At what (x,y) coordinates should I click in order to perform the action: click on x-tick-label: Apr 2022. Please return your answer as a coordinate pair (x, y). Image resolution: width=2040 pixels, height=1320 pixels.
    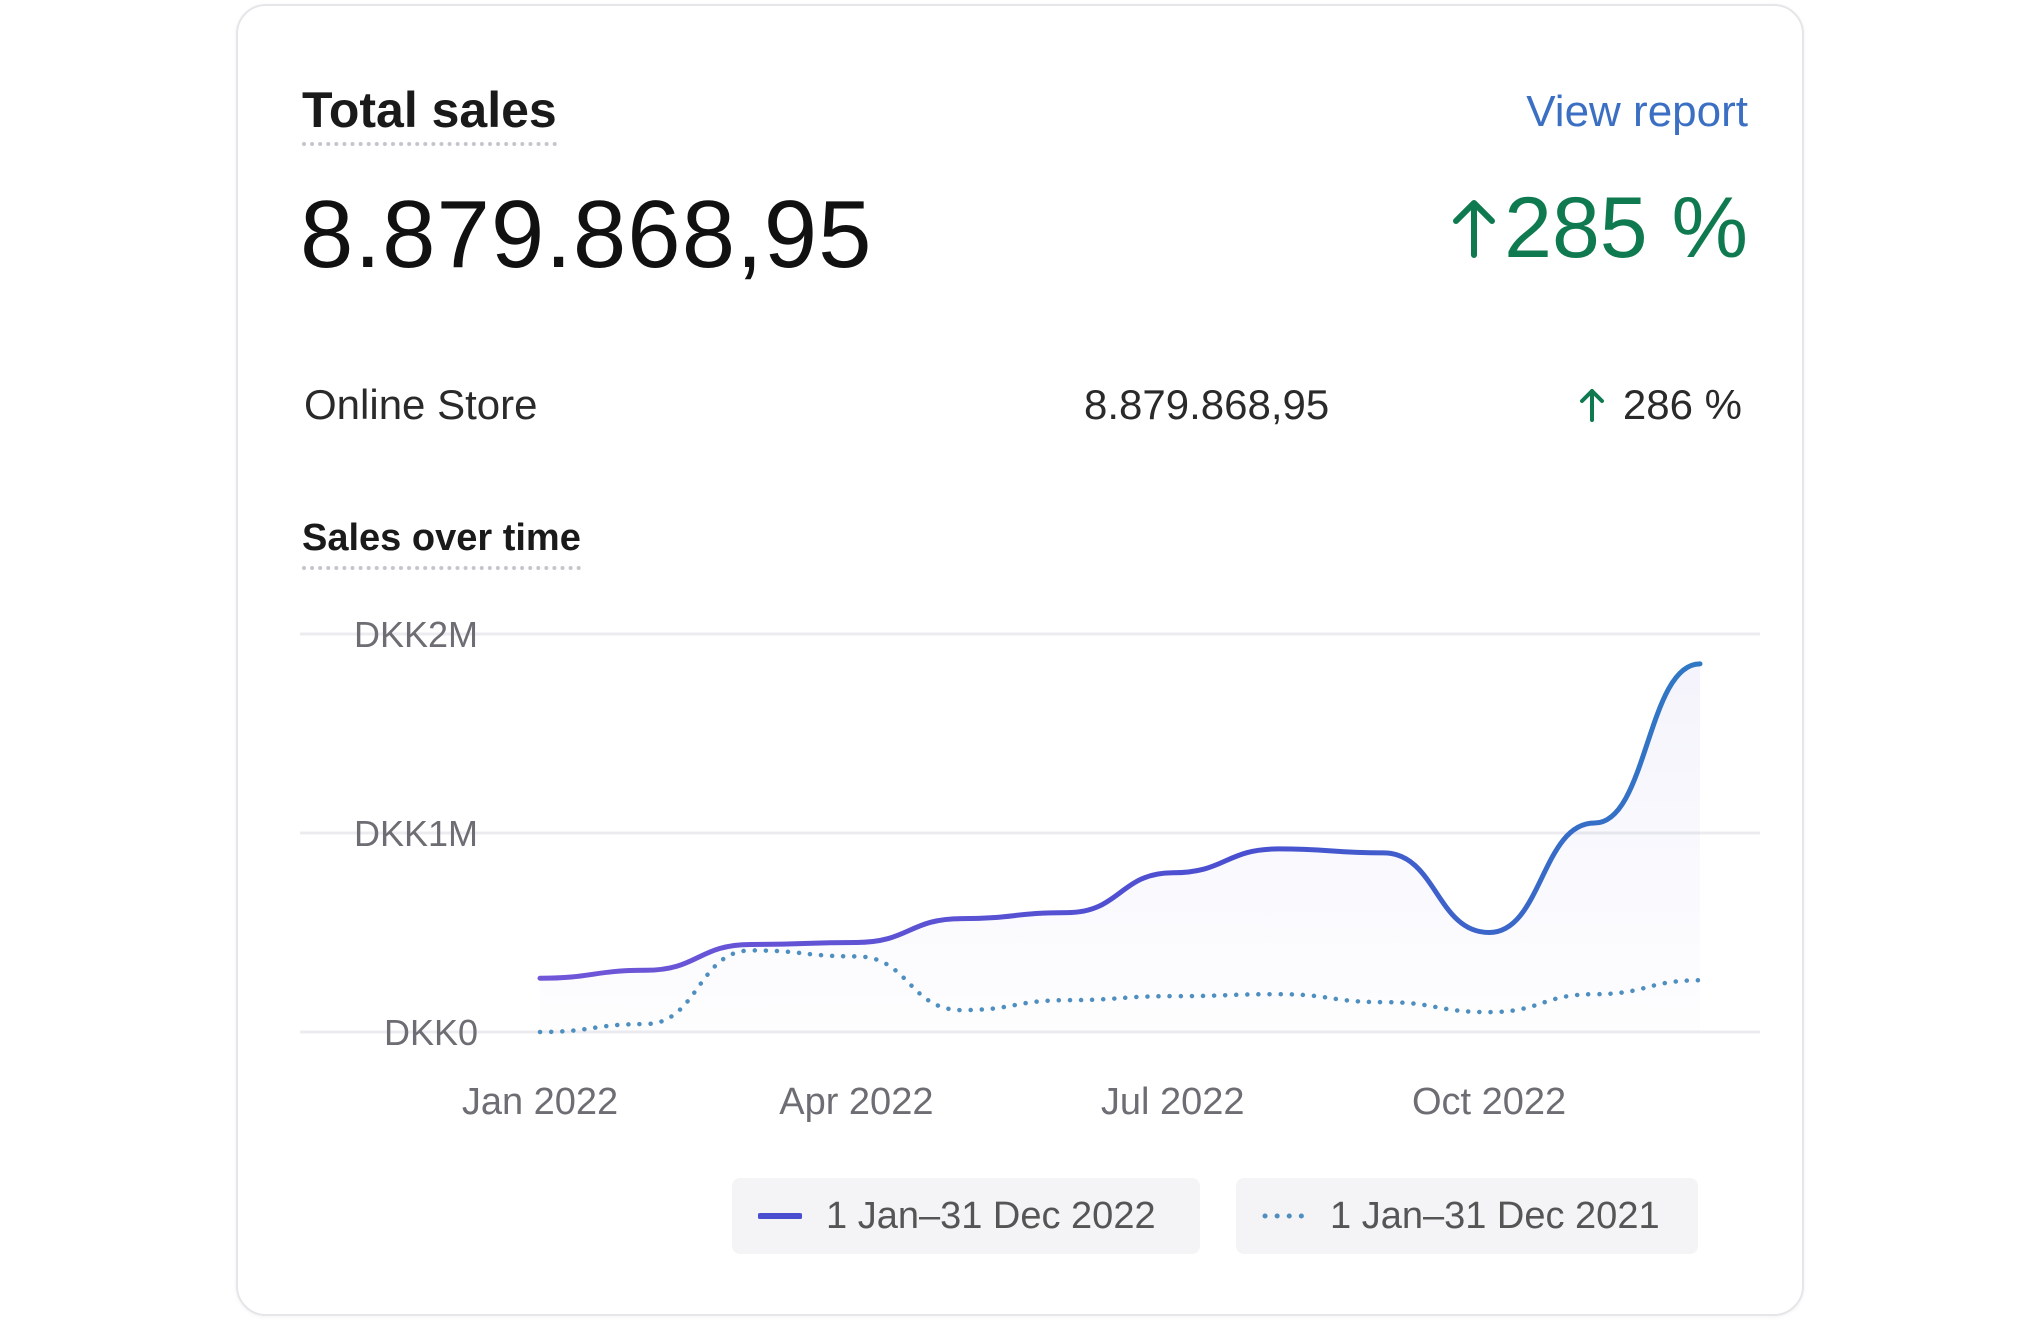
    Looking at the image, I should click on (856, 1102).